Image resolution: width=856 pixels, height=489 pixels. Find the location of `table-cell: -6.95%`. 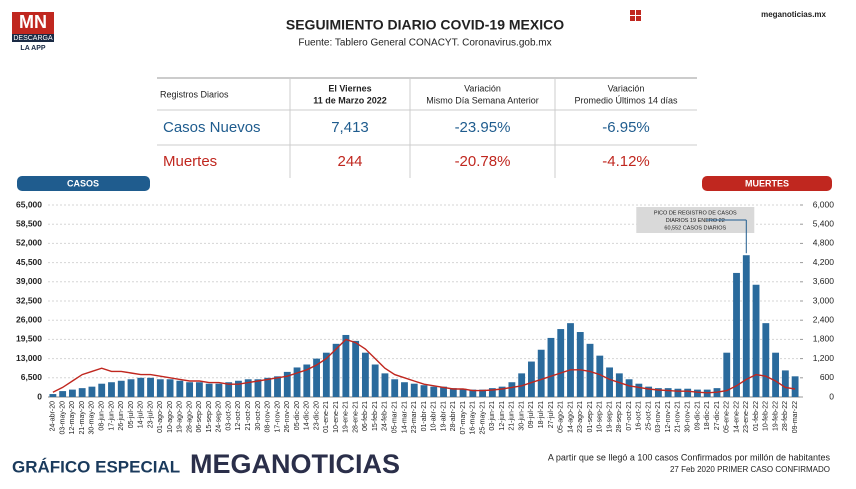

table-cell: -6.95% is located at coordinates (626, 127).